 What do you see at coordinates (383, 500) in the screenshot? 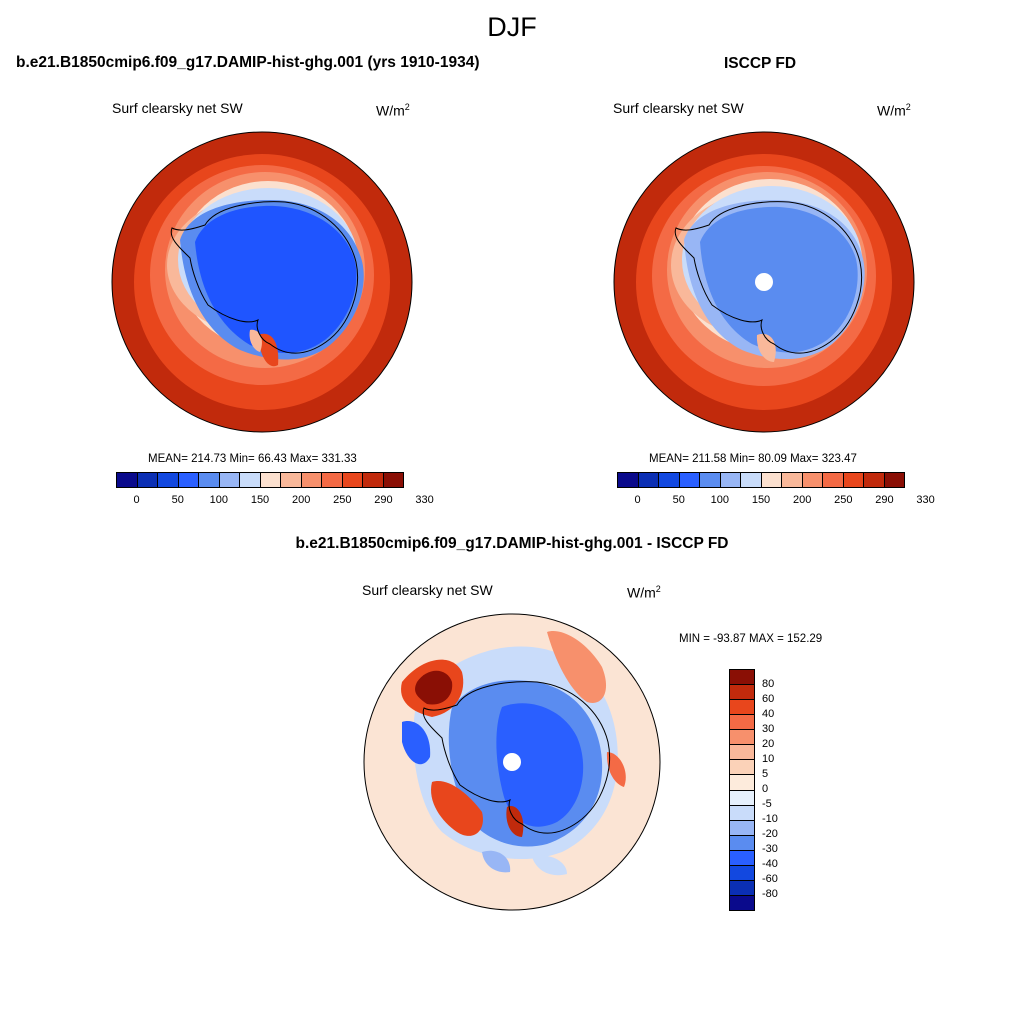
I see `left-colorbar-tick-label: 290` at bounding box center [383, 500].